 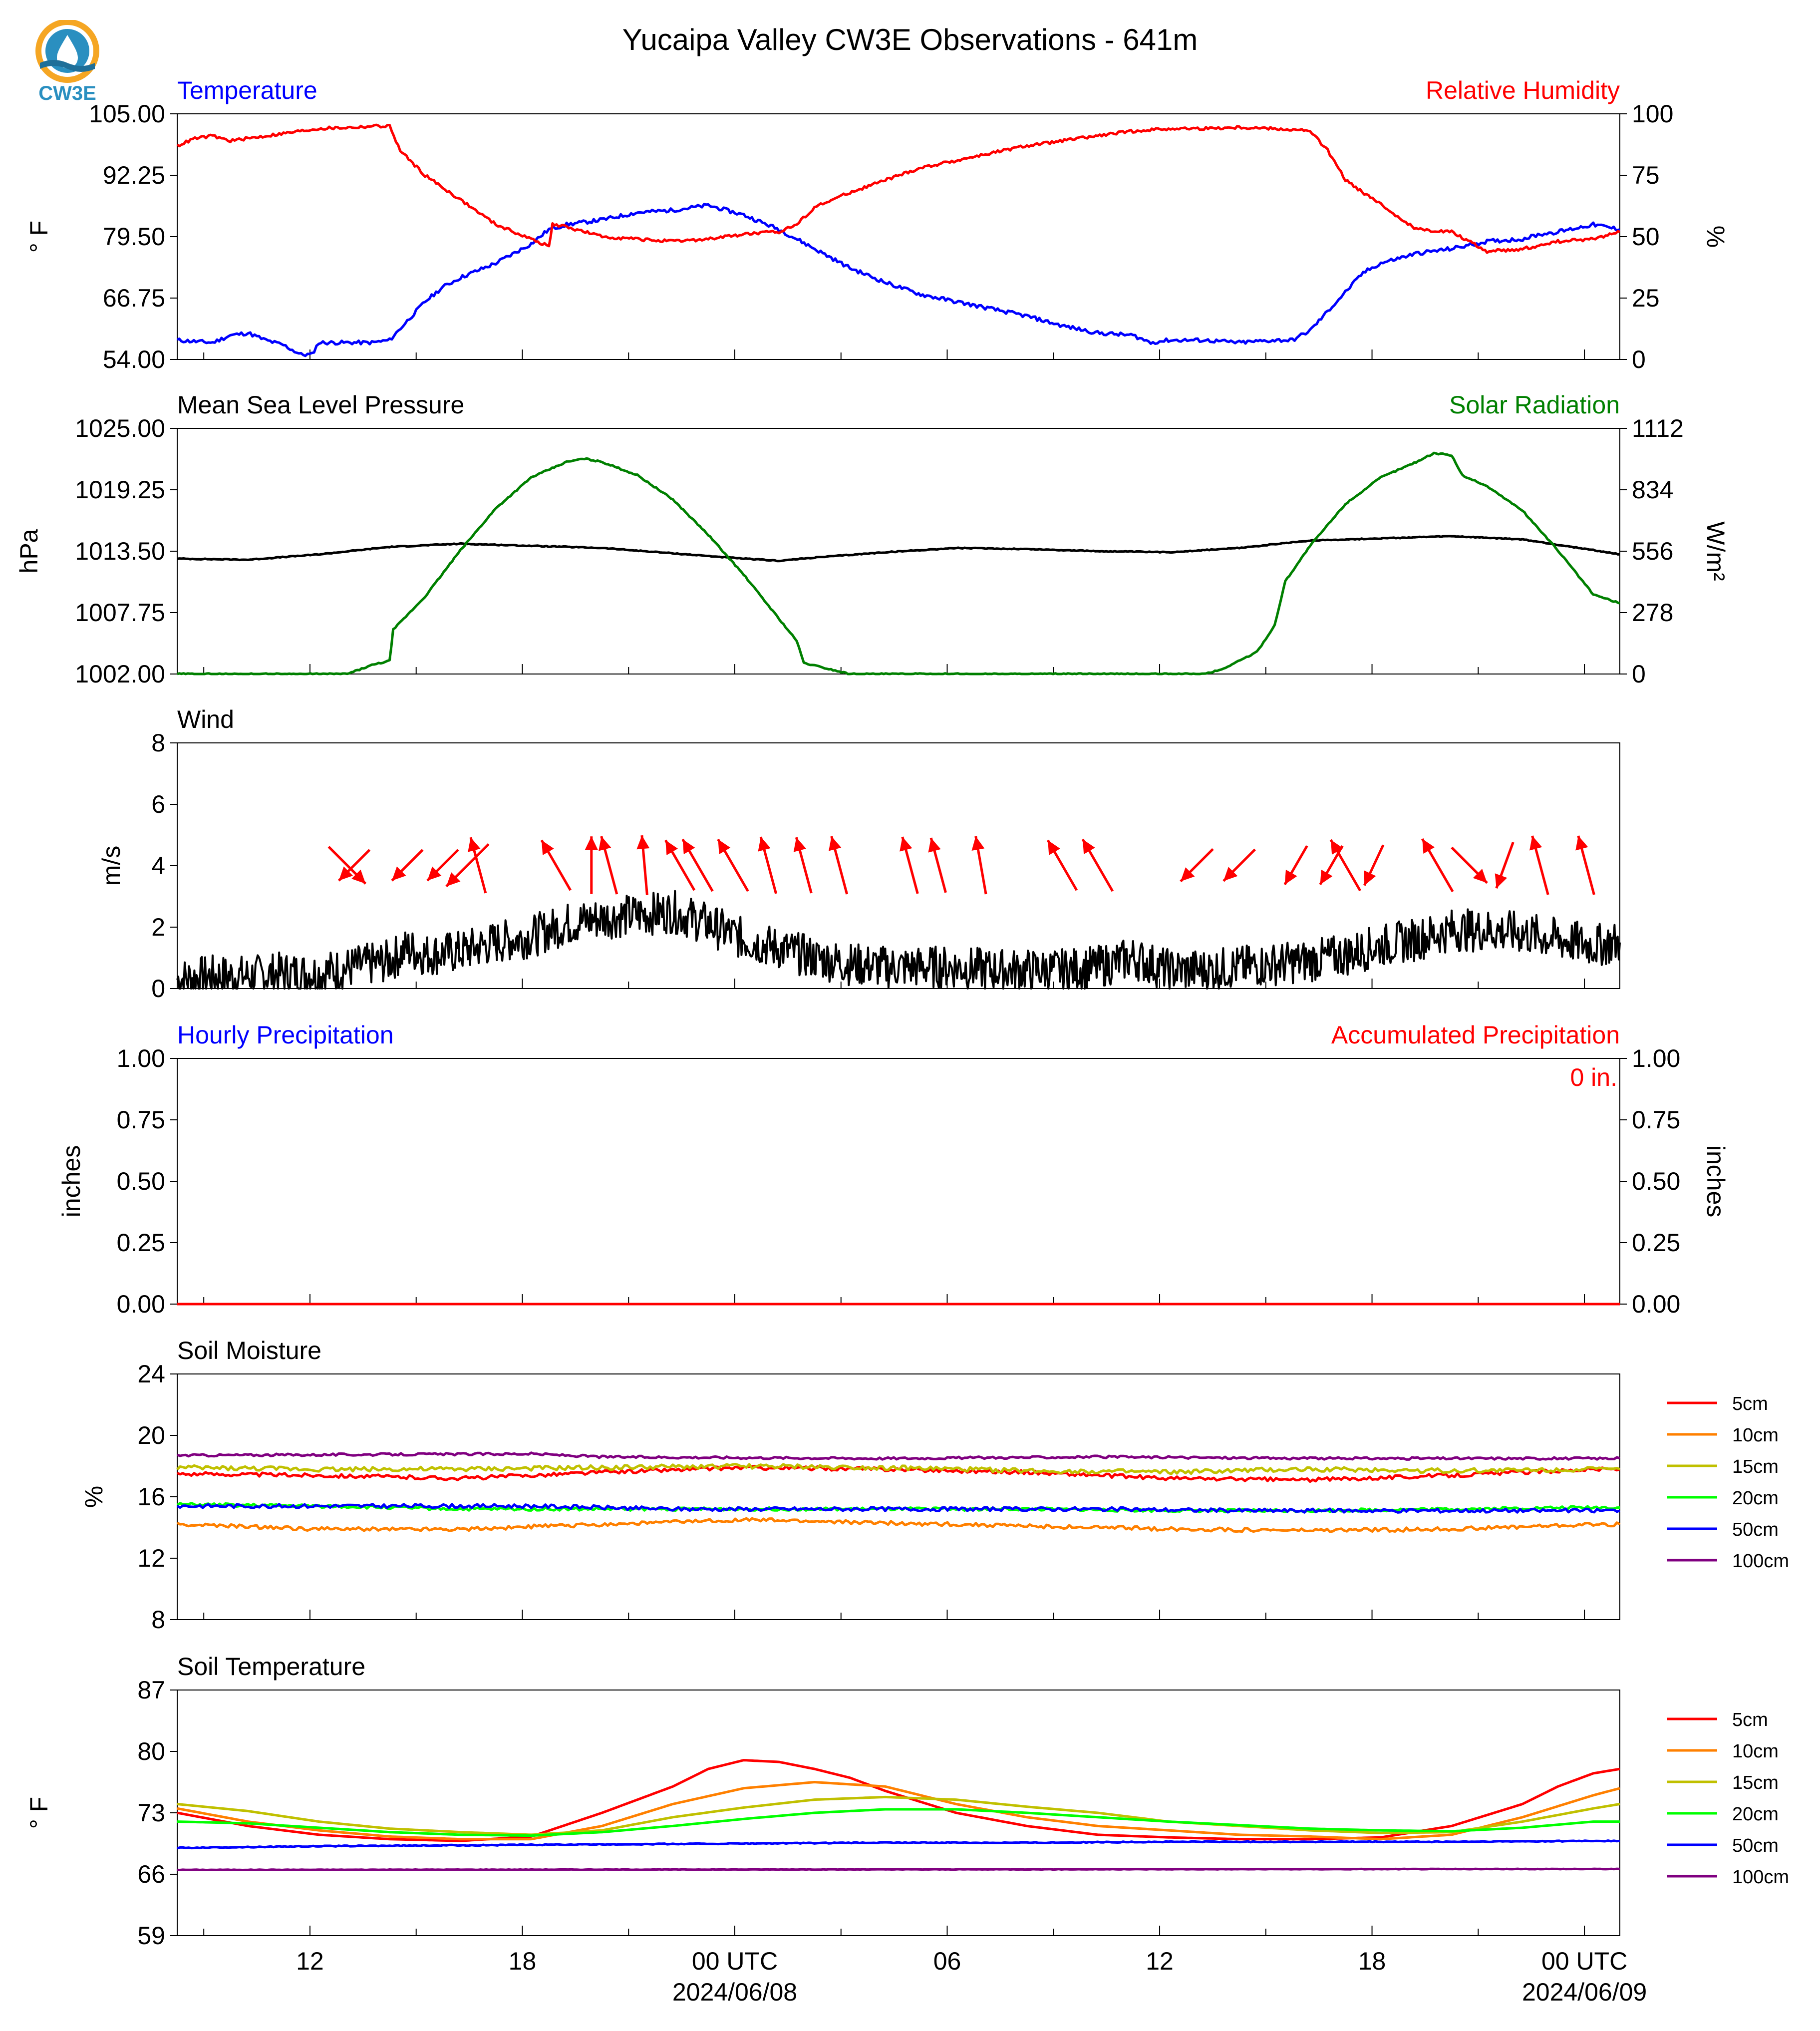 What do you see at coordinates (1656, 1304) in the screenshot?
I see `y-right-tick-label: 0.00` at bounding box center [1656, 1304].